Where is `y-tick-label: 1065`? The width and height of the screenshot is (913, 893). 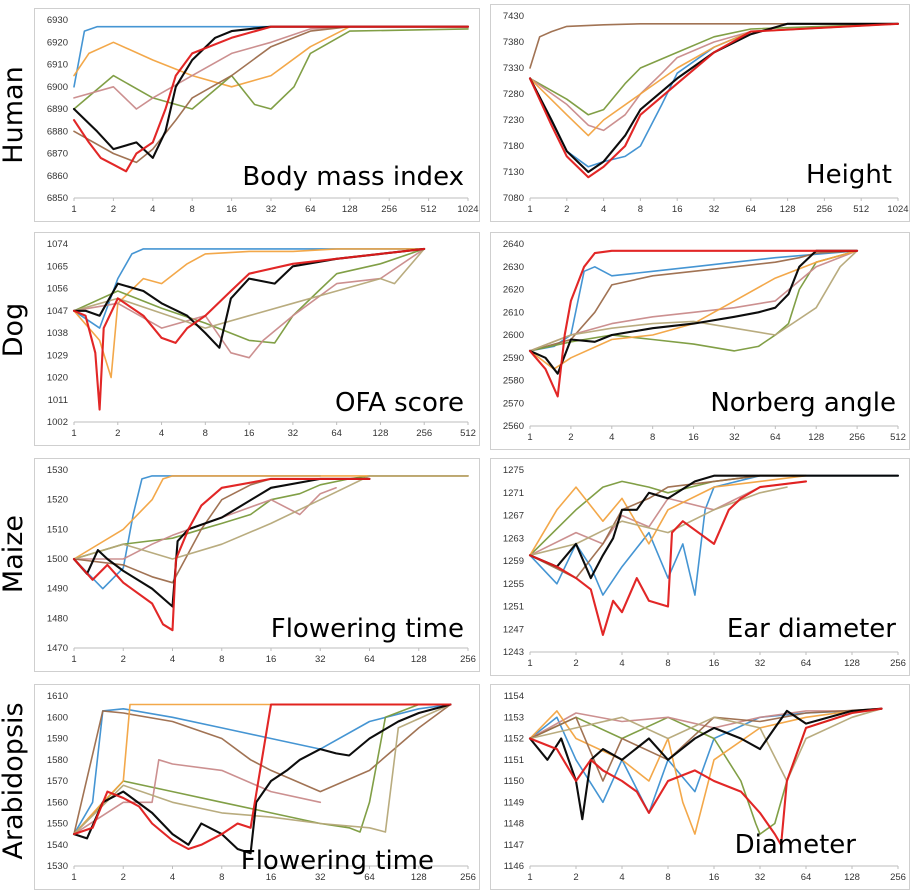 y-tick-label: 1065 is located at coordinates (57, 266).